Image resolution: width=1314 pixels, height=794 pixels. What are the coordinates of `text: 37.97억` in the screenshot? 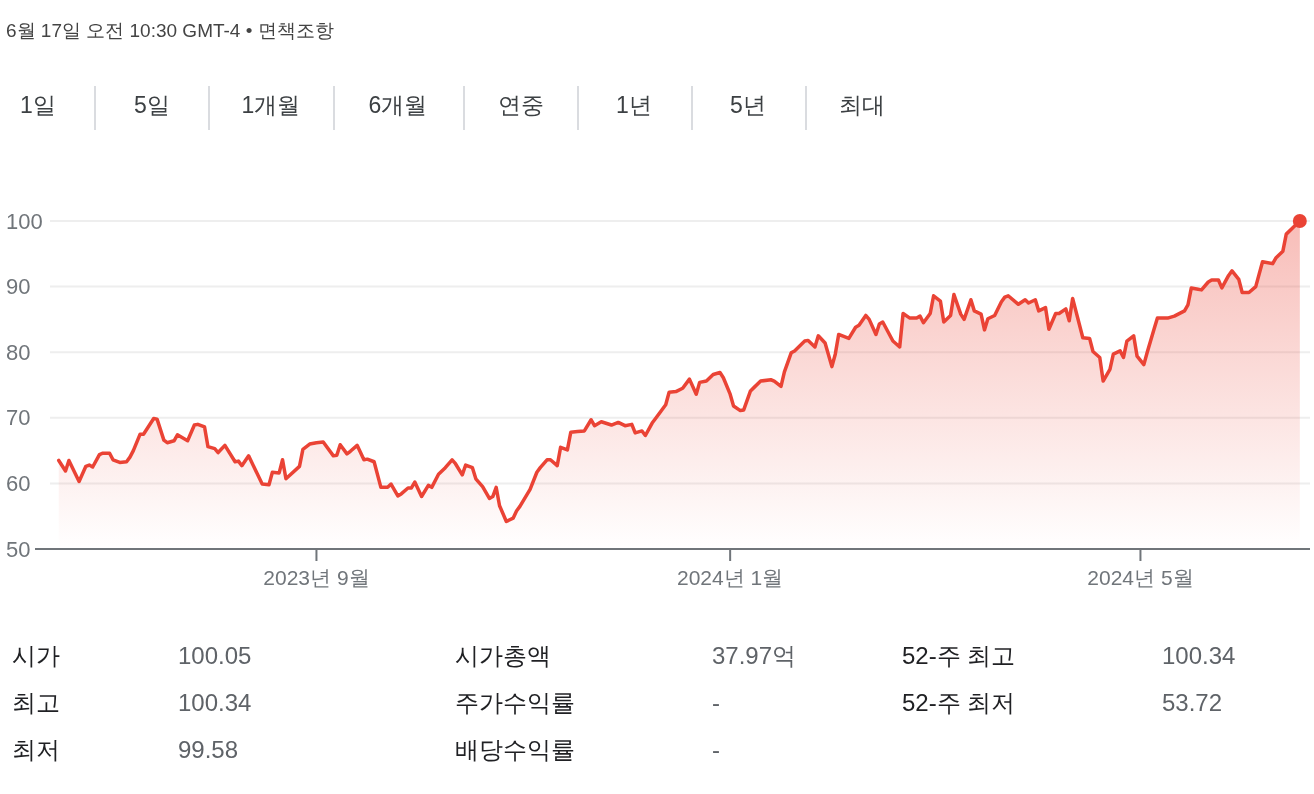 It's located at (754, 655).